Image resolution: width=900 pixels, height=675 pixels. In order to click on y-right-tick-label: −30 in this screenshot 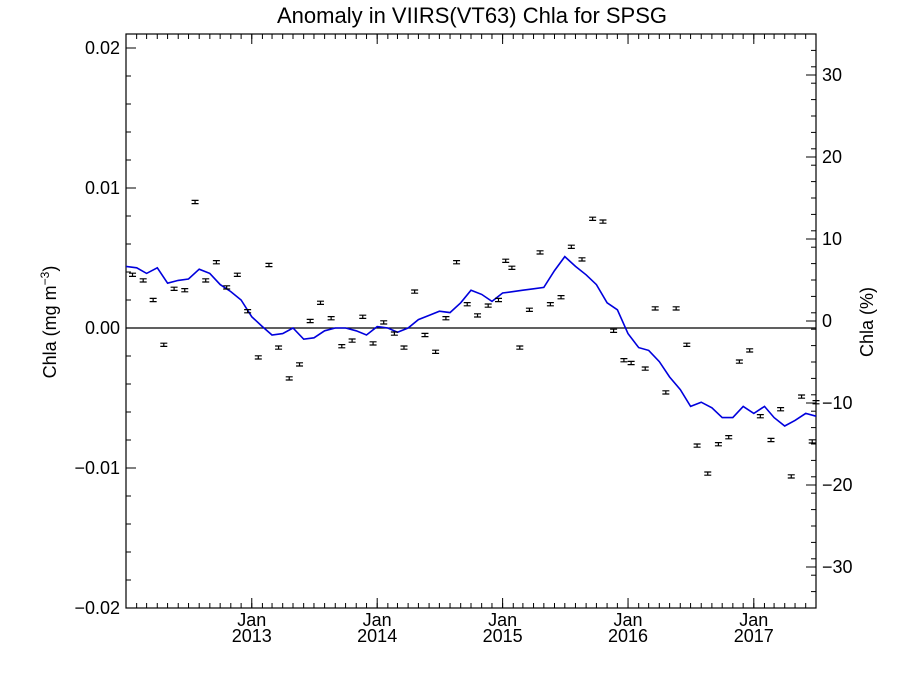, I will do `click(837, 567)`.